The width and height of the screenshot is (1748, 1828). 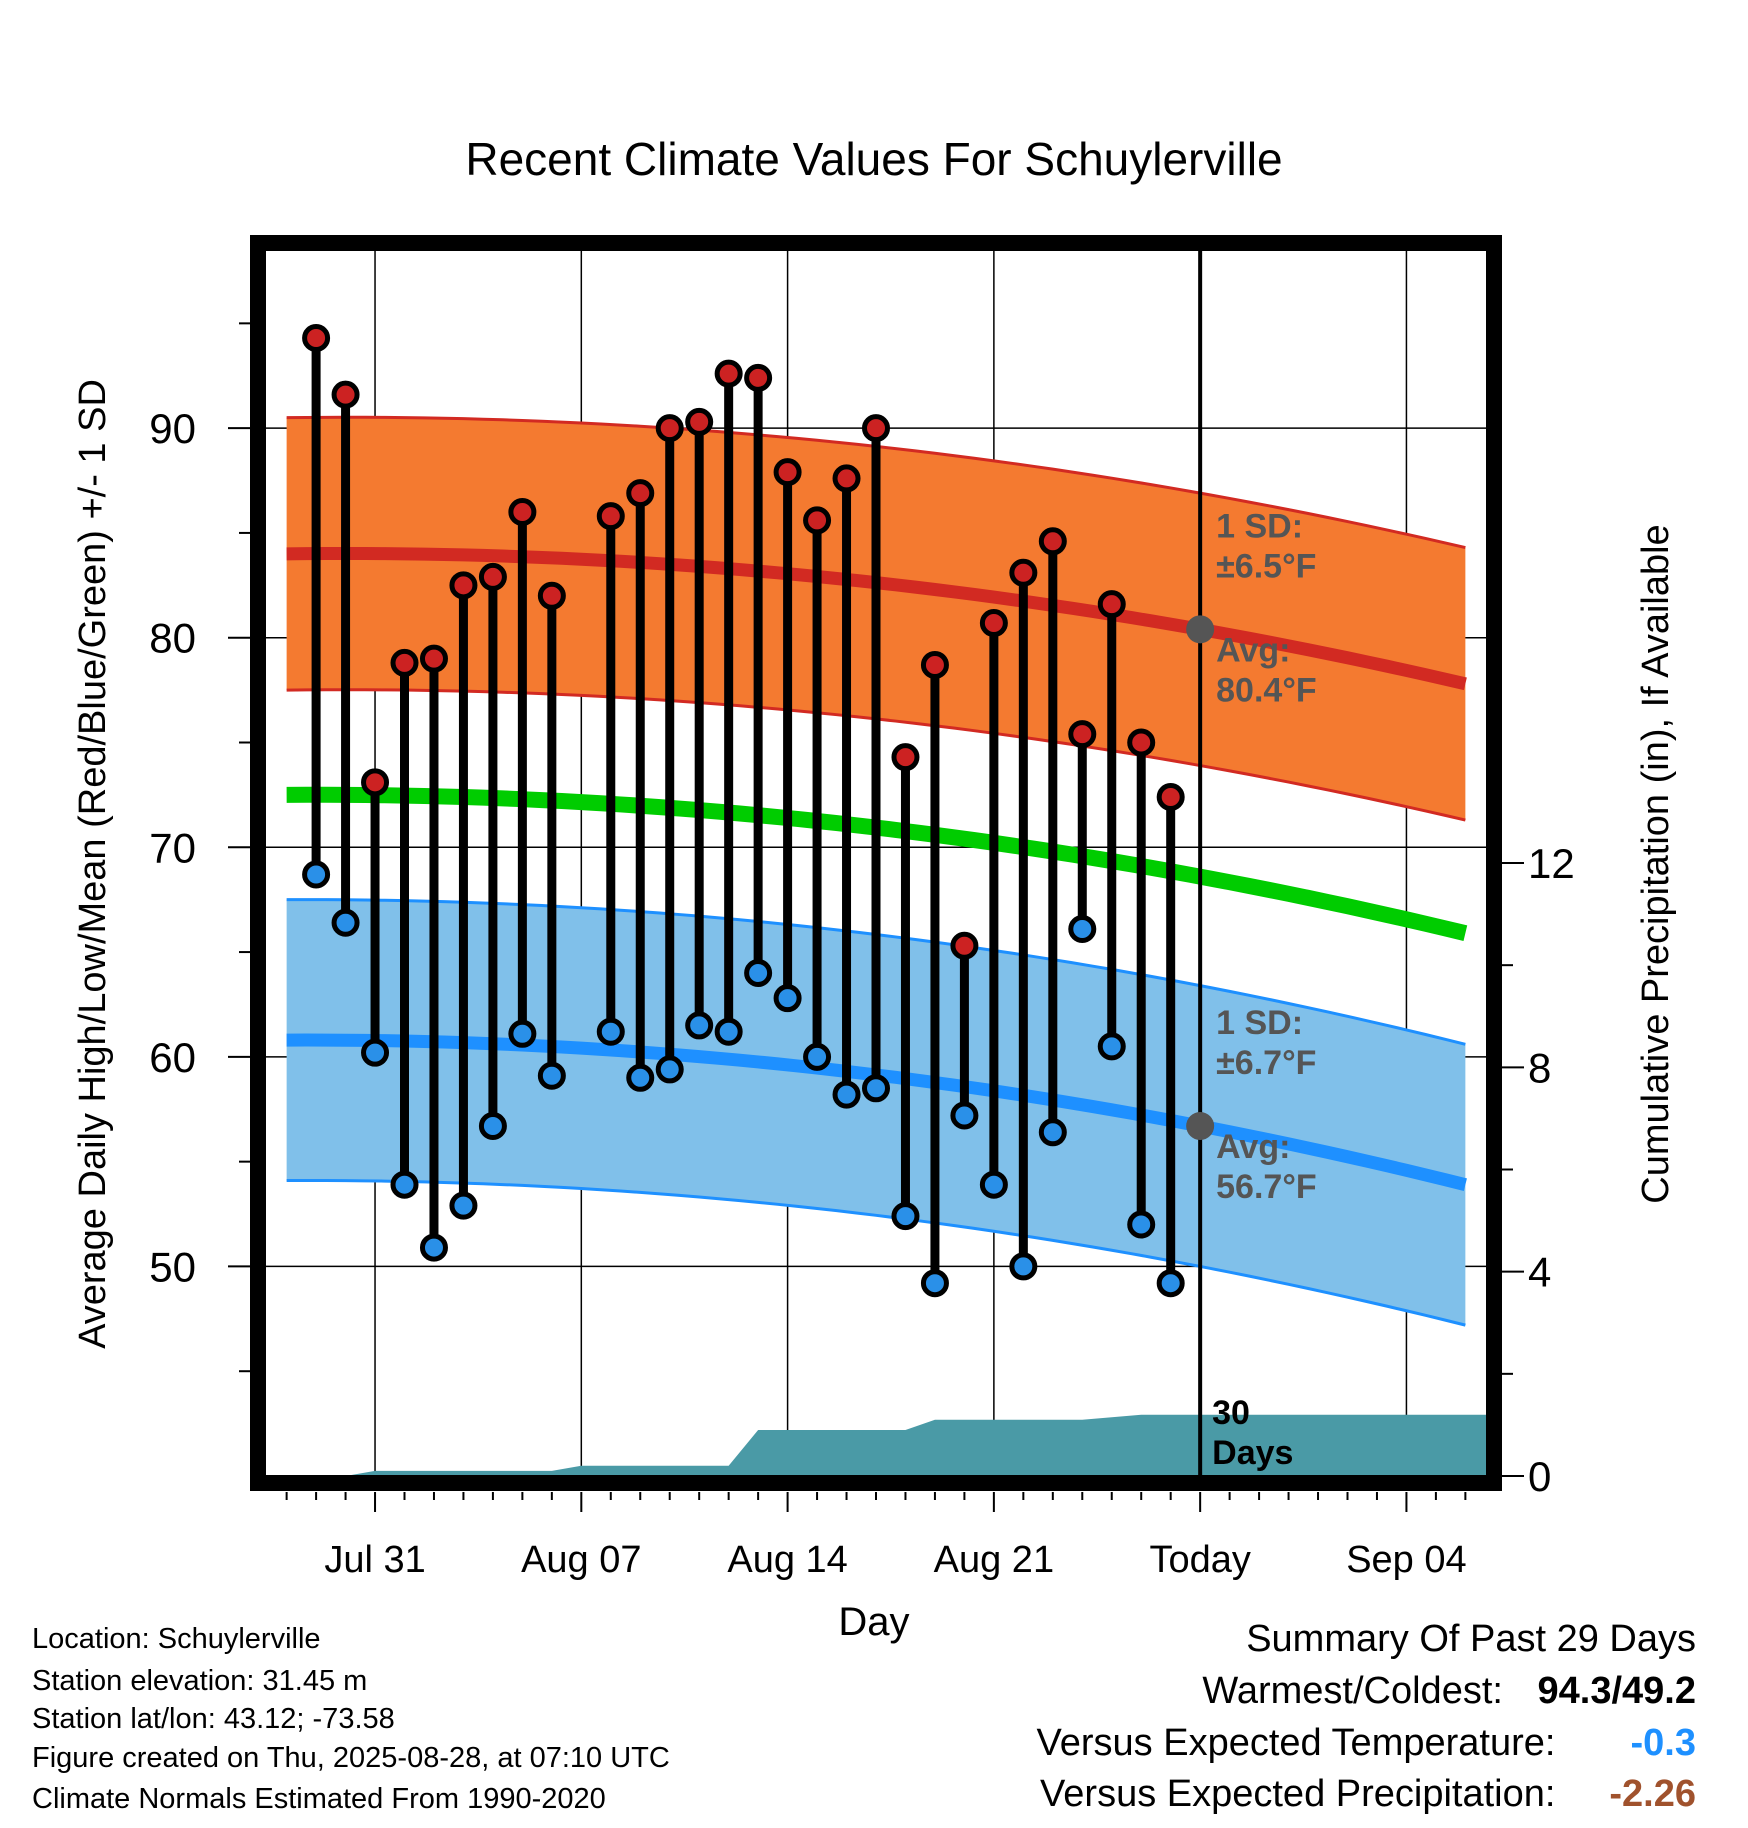 What do you see at coordinates (915, 1445) in the screenshot?
I see `precip-area` at bounding box center [915, 1445].